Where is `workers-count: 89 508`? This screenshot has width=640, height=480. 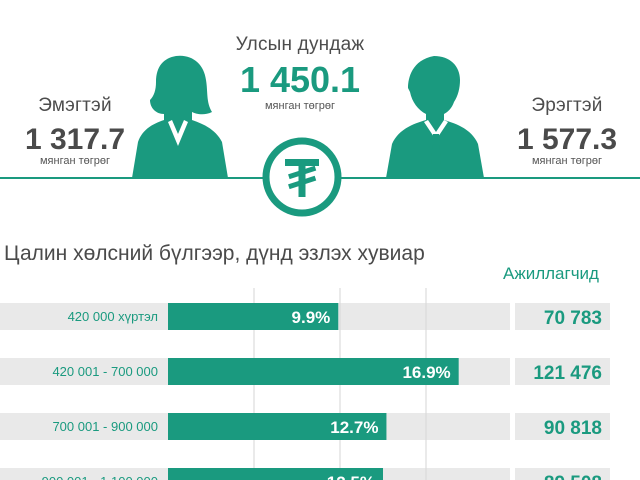
workers-count: 89 508 is located at coordinates (573, 476).